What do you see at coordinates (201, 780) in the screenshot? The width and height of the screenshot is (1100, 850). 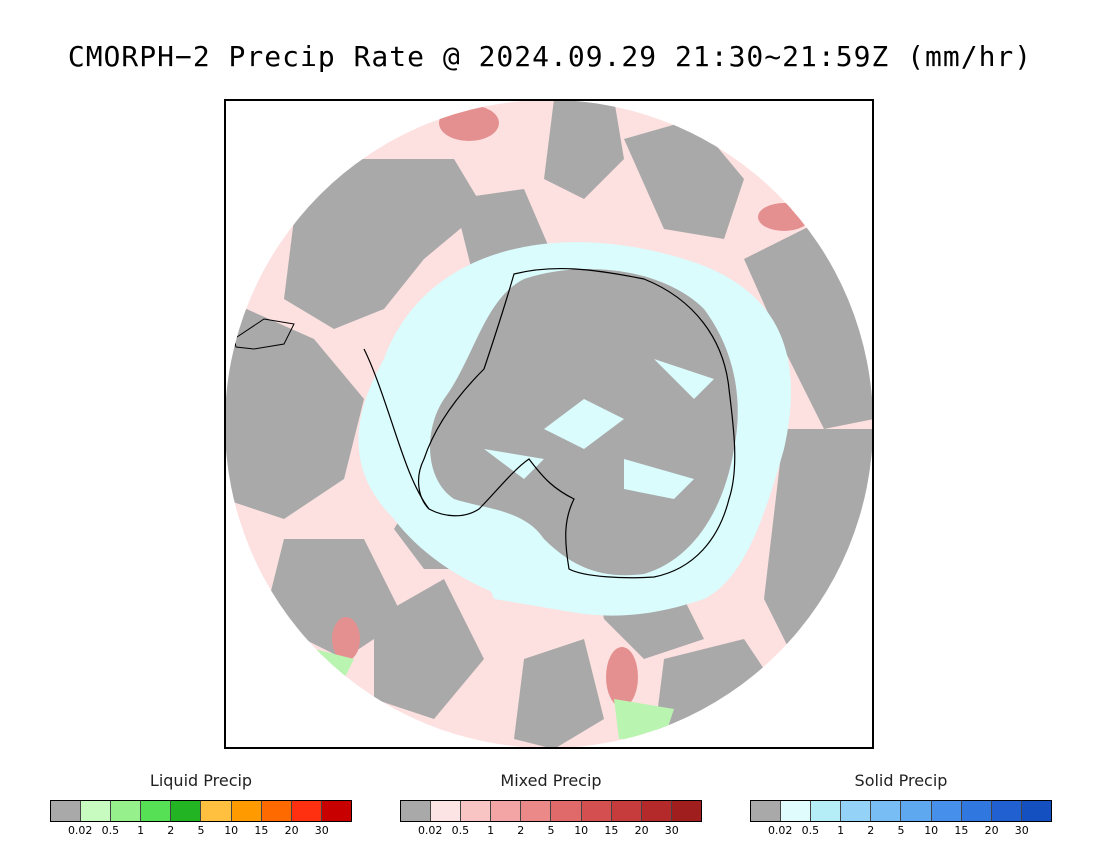 I see `legend-title: Liquid Precip` at bounding box center [201, 780].